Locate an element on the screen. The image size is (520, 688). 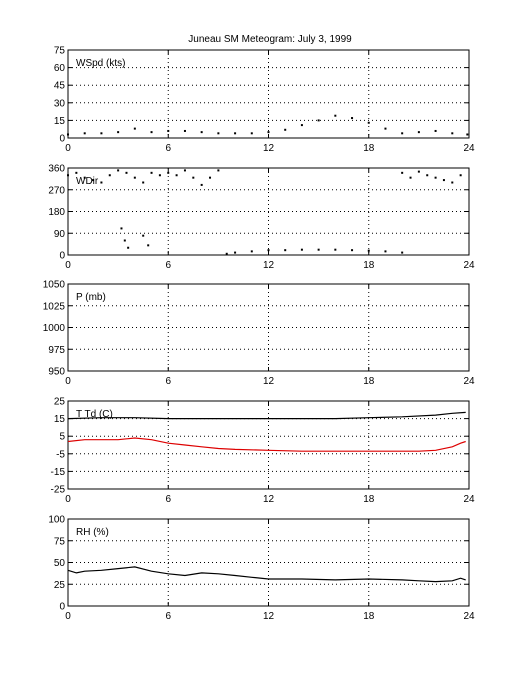
y-tick-label: 975 is located at coordinates (56, 350).